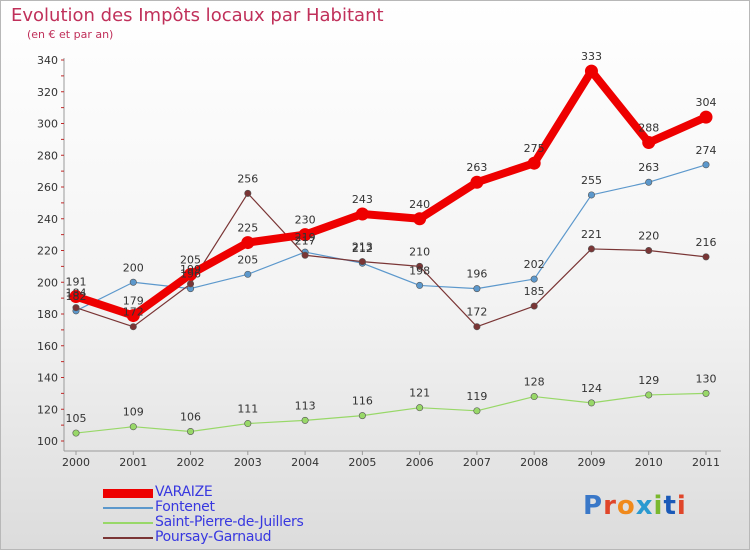  Describe the element at coordinates (593, 506) in the screenshot. I see `logo-letter: P` at that location.